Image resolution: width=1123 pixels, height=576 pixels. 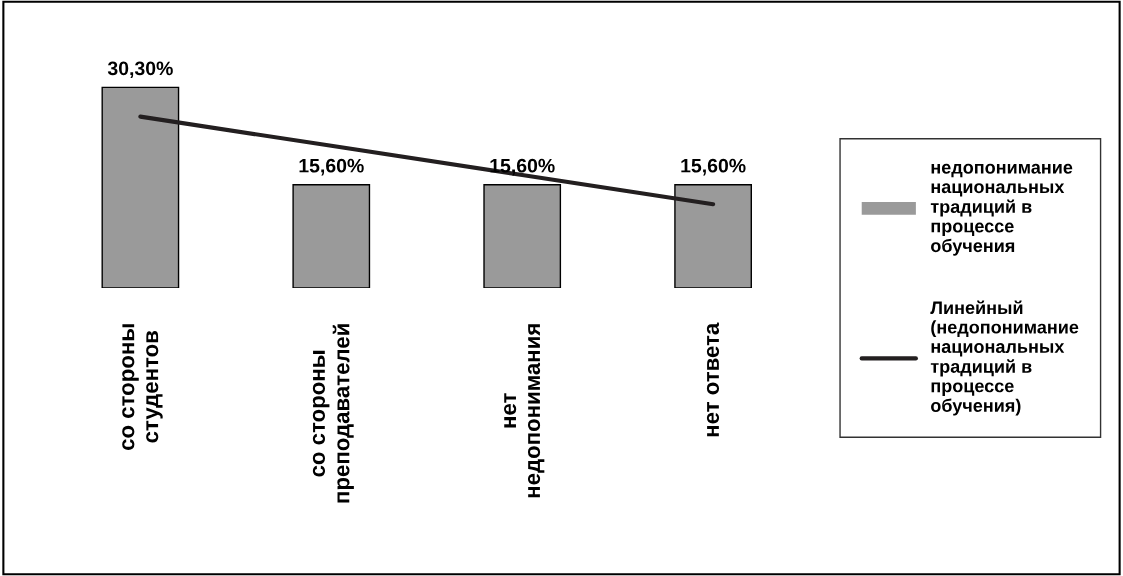 I want to click on x-tick-label: нет недопонимания, so click(x=524, y=411).